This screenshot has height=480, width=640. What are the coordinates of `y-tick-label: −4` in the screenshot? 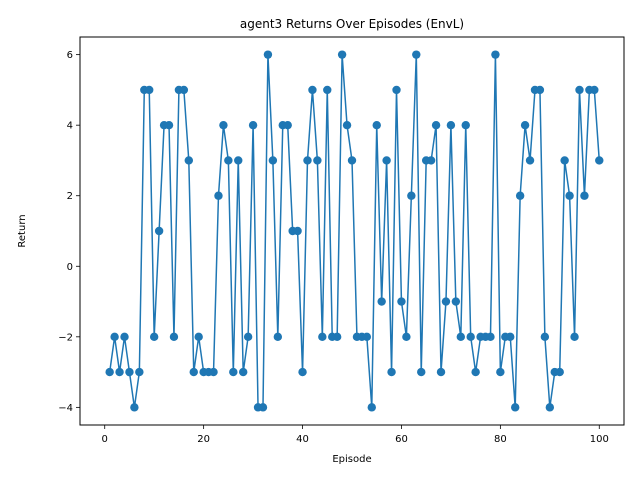 It's located at (65, 408).